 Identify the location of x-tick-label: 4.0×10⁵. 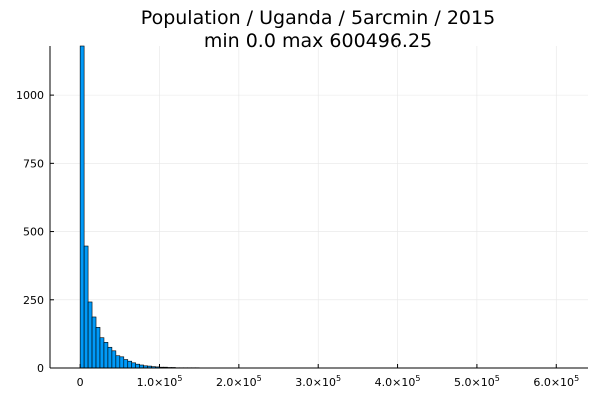
(398, 381).